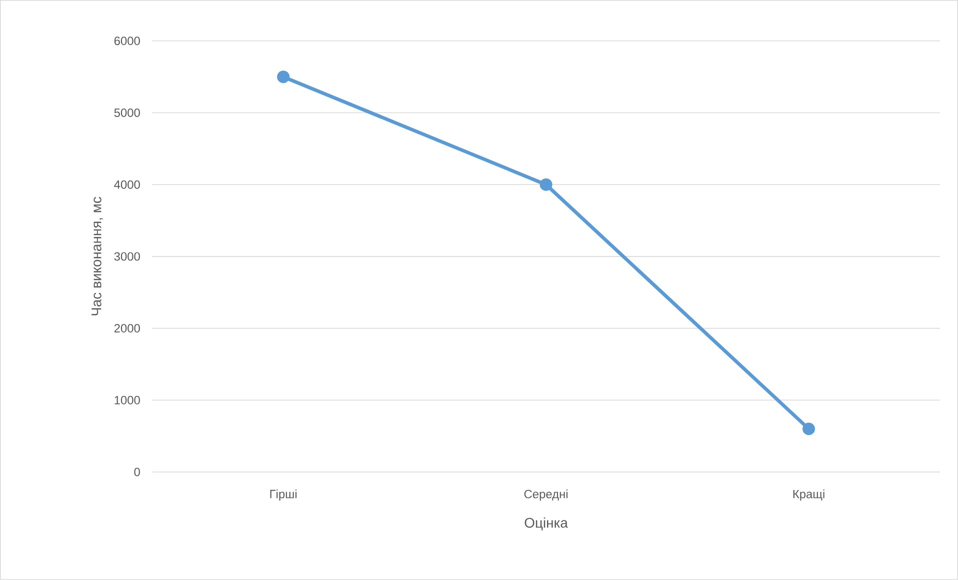 The width and height of the screenshot is (958, 580). What do you see at coordinates (97, 256) in the screenshot?
I see `y-axis-title: Час виконання, мс` at bounding box center [97, 256].